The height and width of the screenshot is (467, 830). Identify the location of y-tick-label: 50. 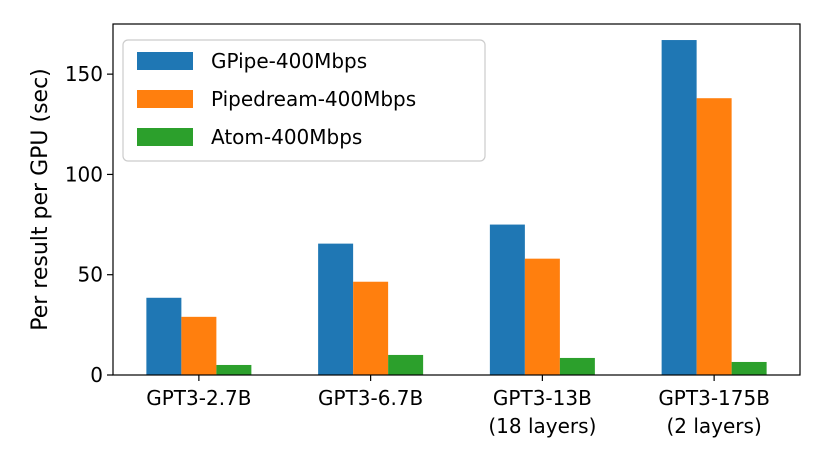
(90, 275).